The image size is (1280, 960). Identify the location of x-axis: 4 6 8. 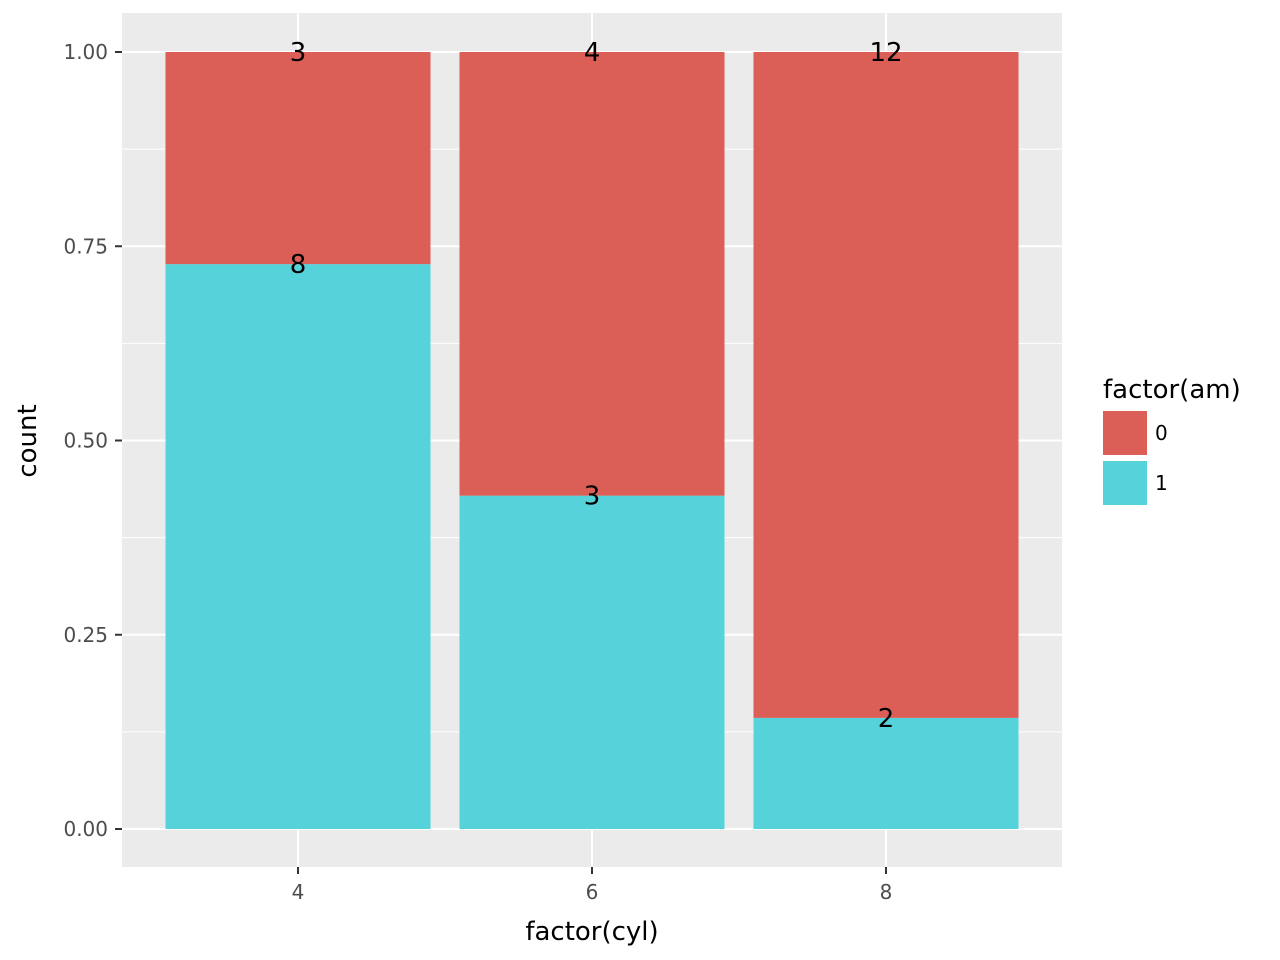
(592, 885).